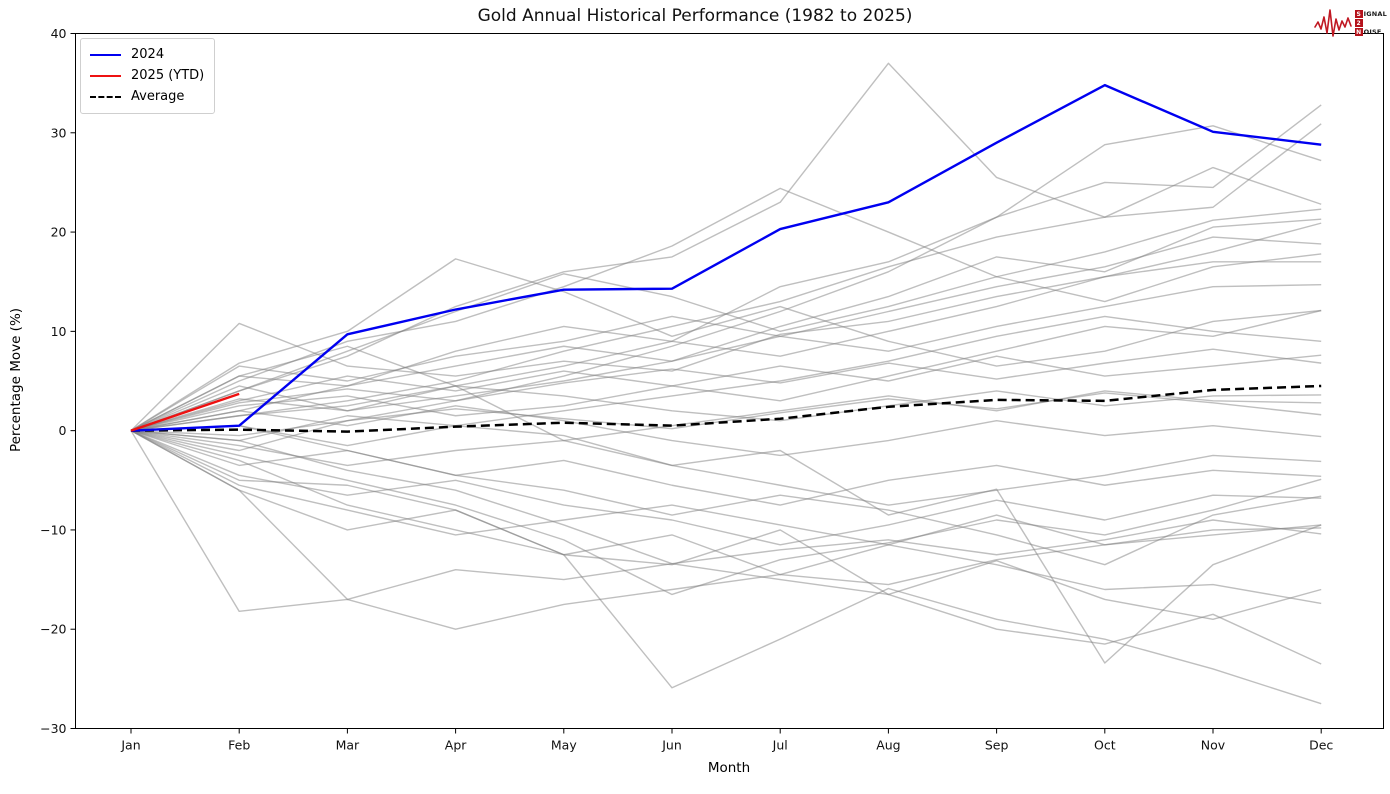 The width and height of the screenshot is (1390, 794). What do you see at coordinates (997, 745) in the screenshot?
I see `x-tick-label: Sep` at bounding box center [997, 745].